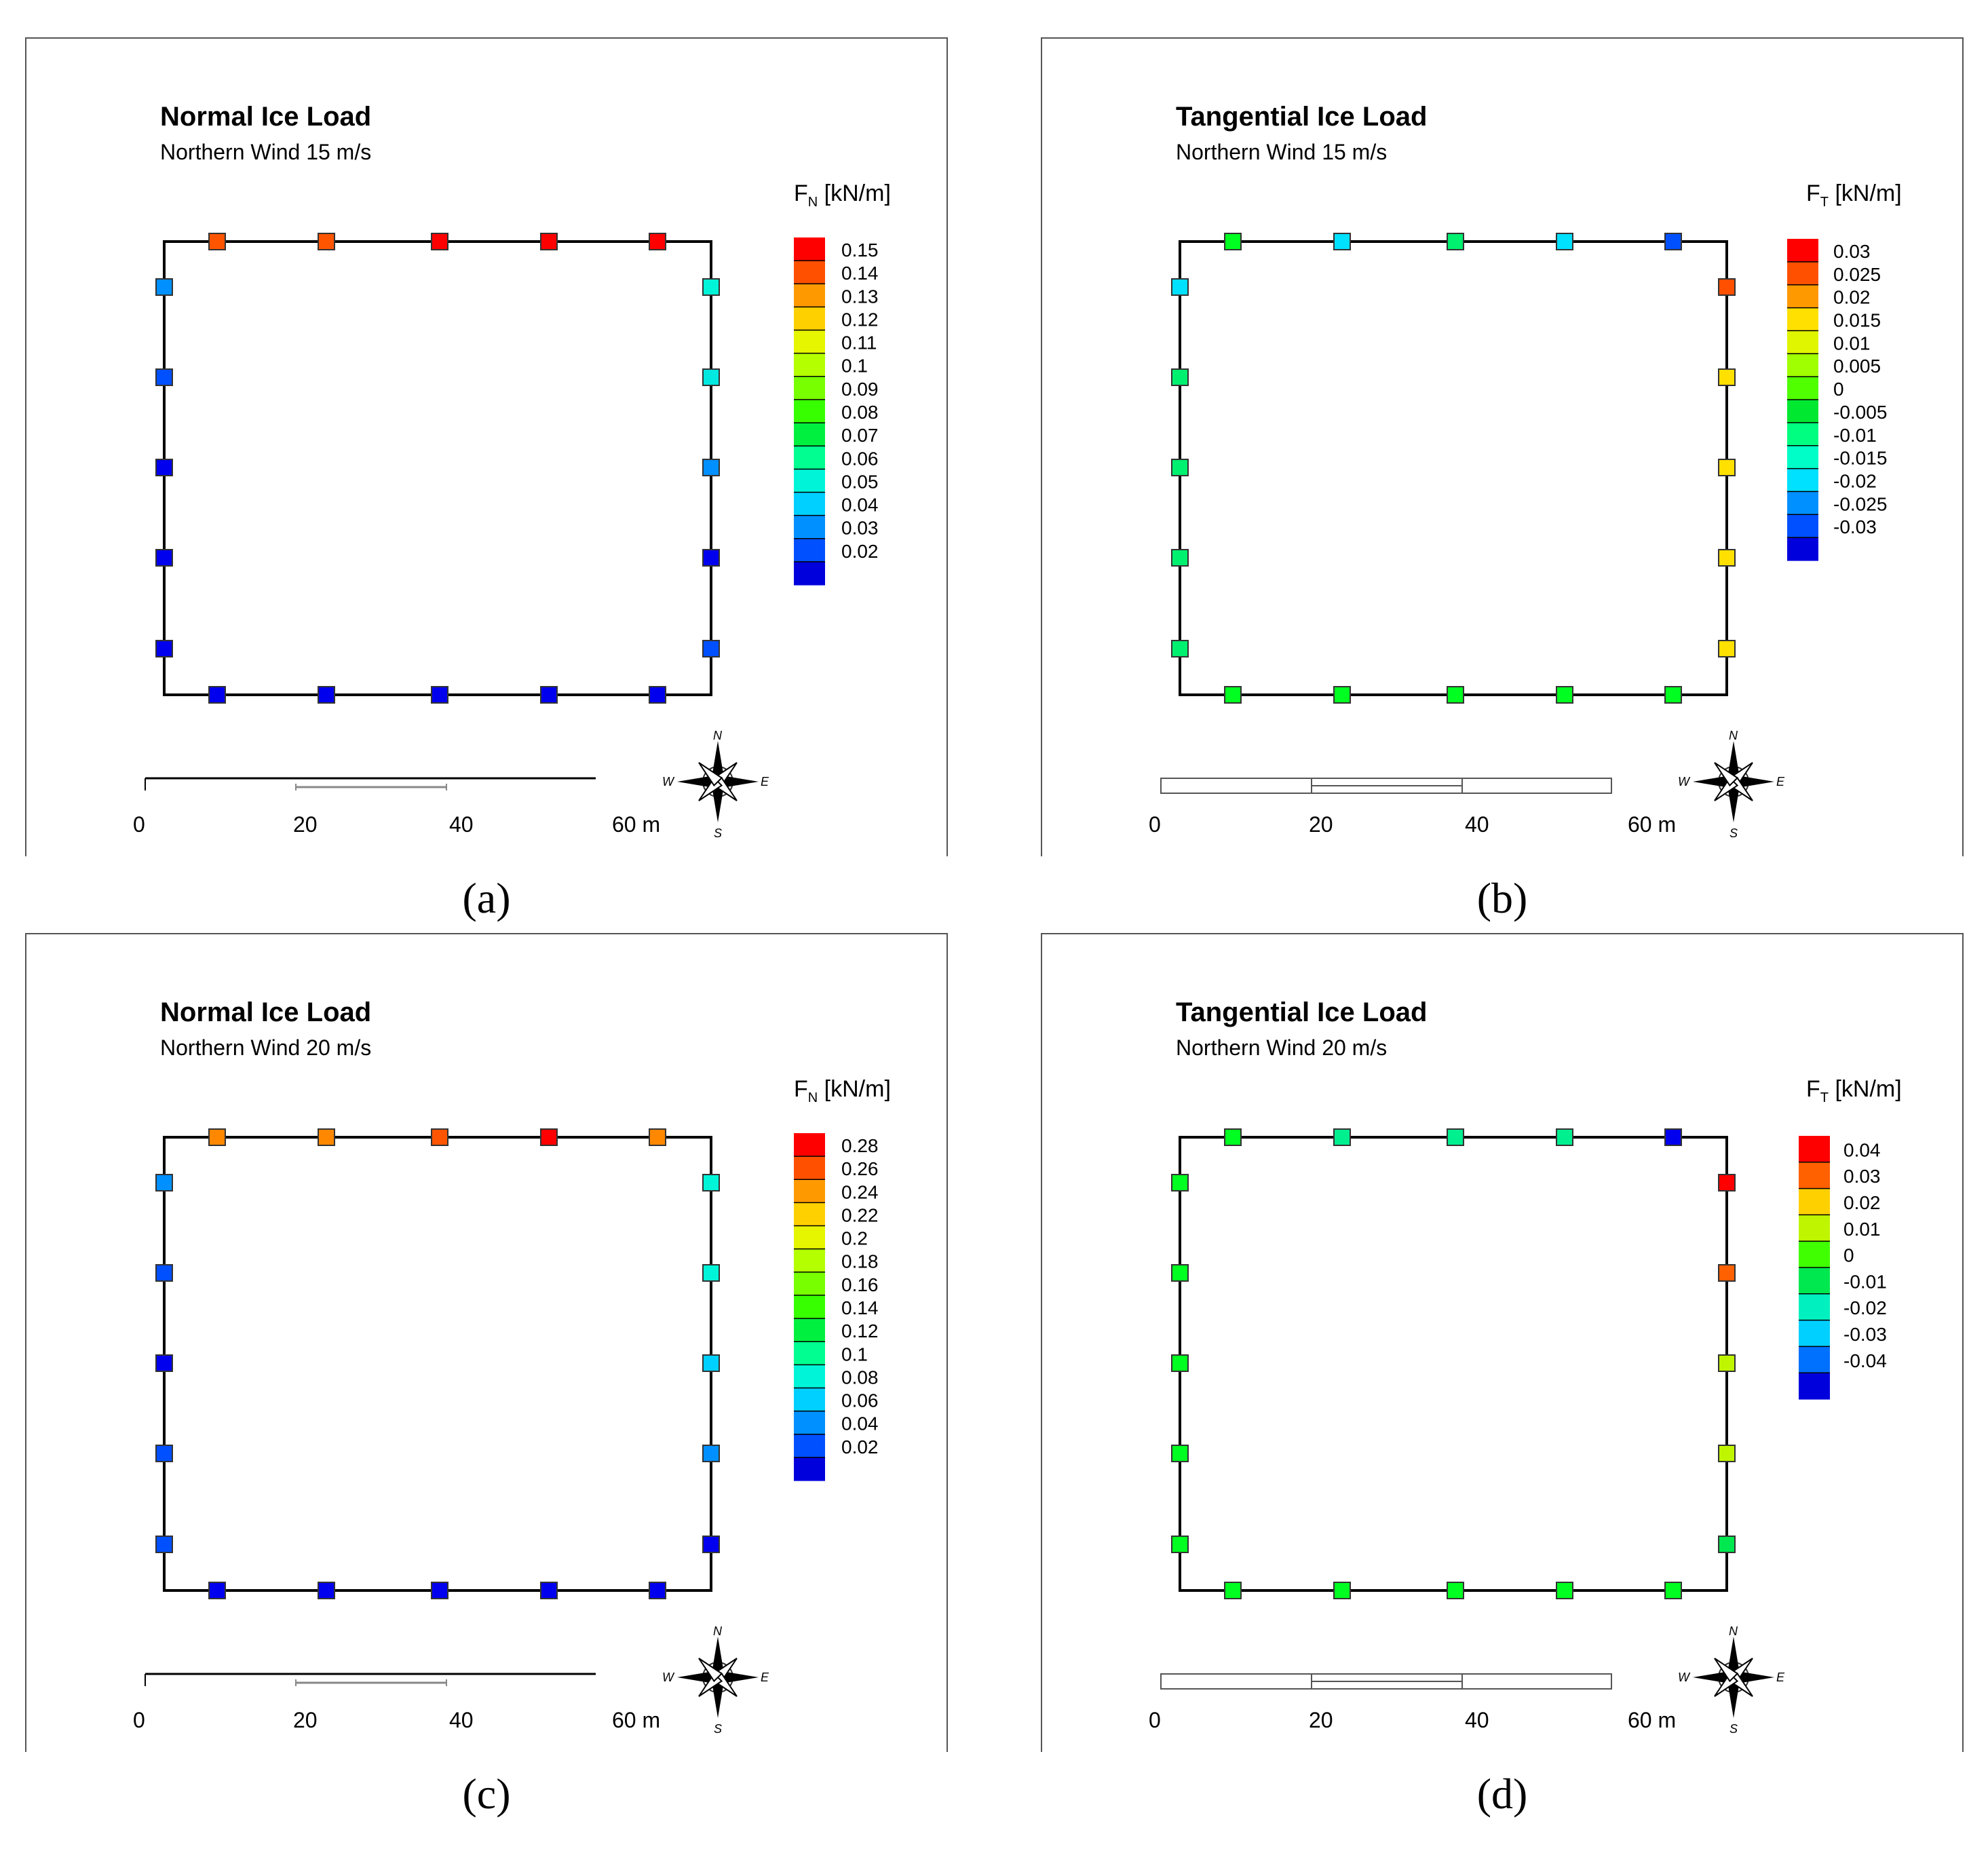 The height and width of the screenshot is (1849, 1988). Describe the element at coordinates (1865, 1307) in the screenshot. I see `legend-label: -0.02` at that location.